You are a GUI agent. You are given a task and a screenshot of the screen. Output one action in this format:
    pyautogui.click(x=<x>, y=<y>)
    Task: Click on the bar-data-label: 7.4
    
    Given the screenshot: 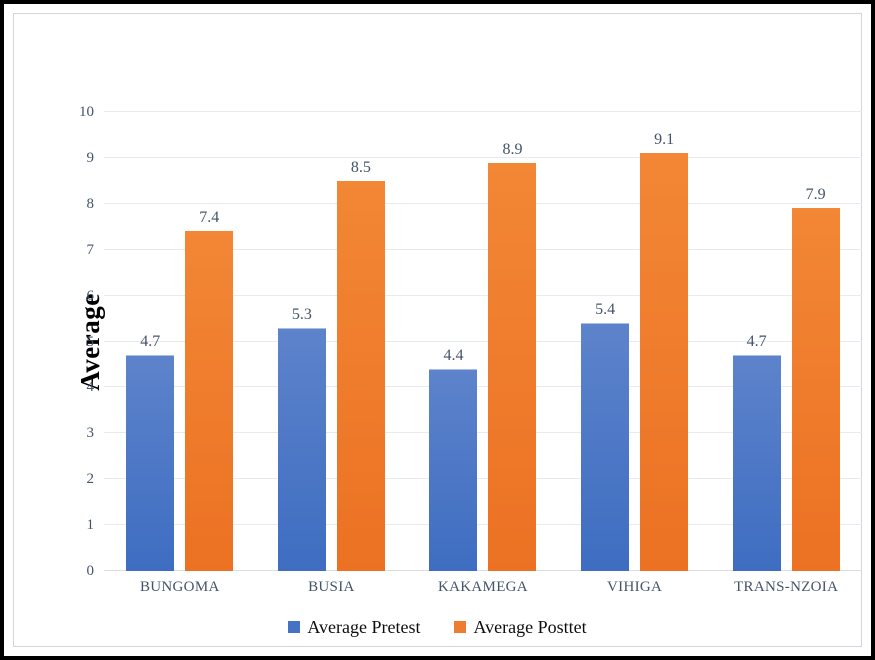 What is the action you would take?
    pyautogui.click(x=209, y=218)
    